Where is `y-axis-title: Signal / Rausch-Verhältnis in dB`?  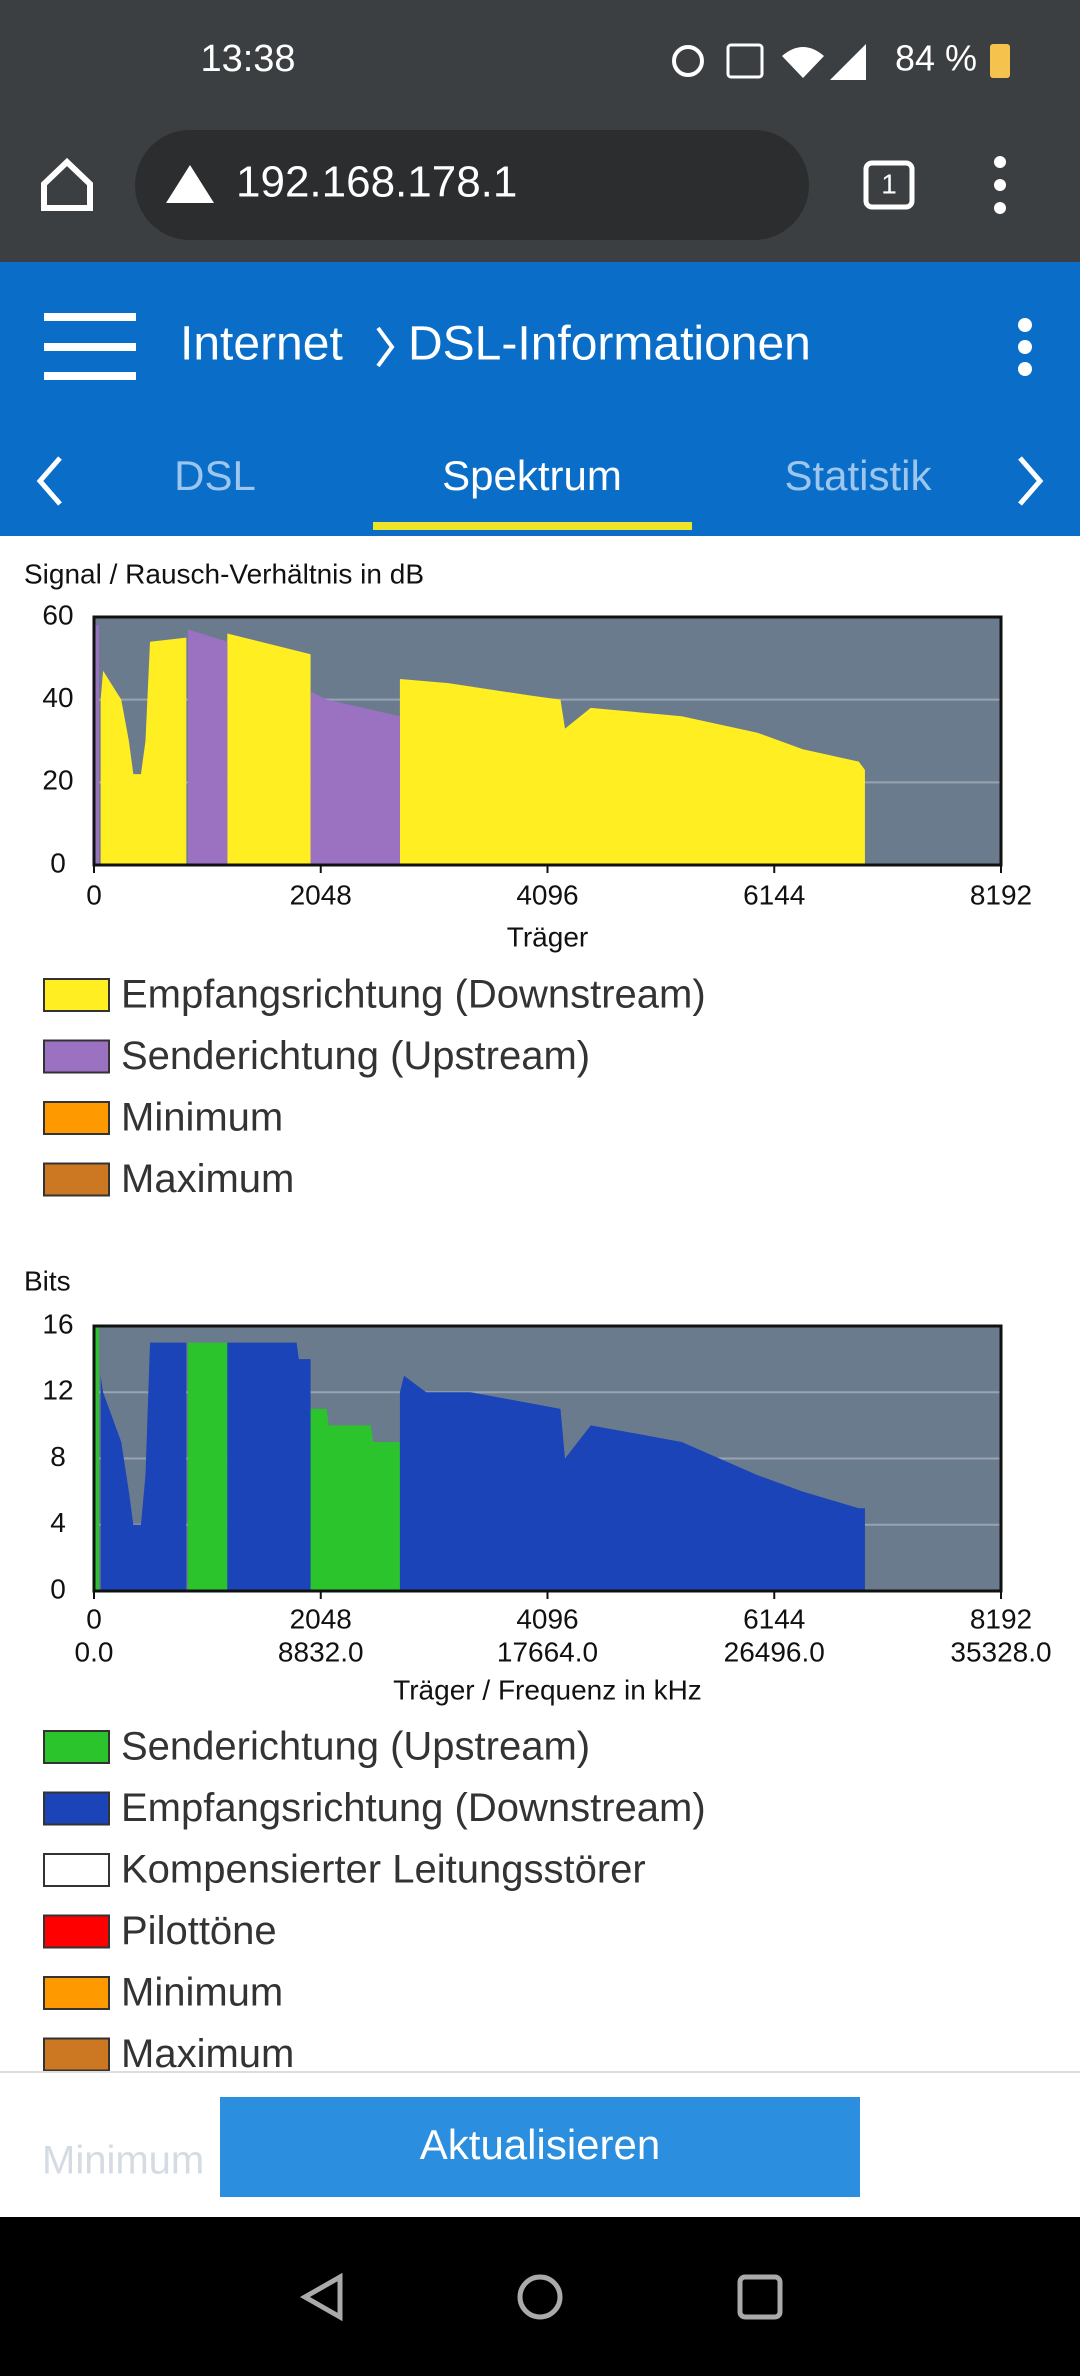 y-axis-title: Signal / Rausch-Verhältnis in dB is located at coordinates (224, 573).